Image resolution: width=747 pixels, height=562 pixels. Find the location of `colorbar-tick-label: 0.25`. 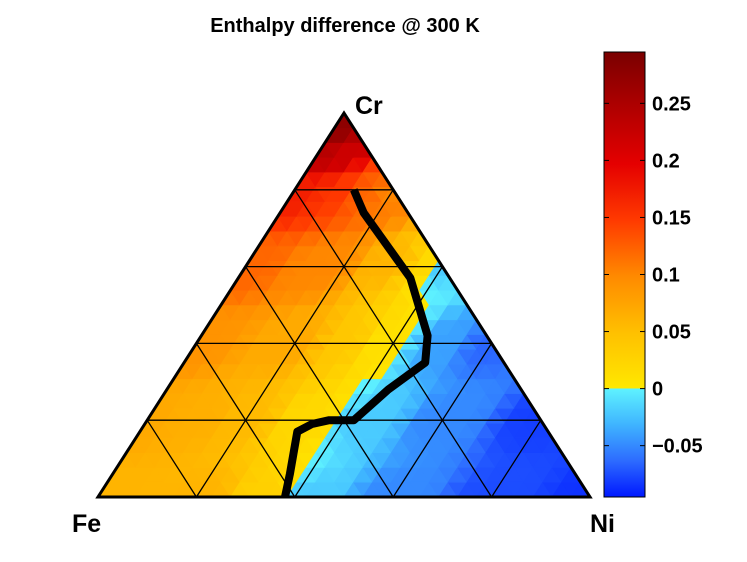

colorbar-tick-label: 0.25 is located at coordinates (671, 104).